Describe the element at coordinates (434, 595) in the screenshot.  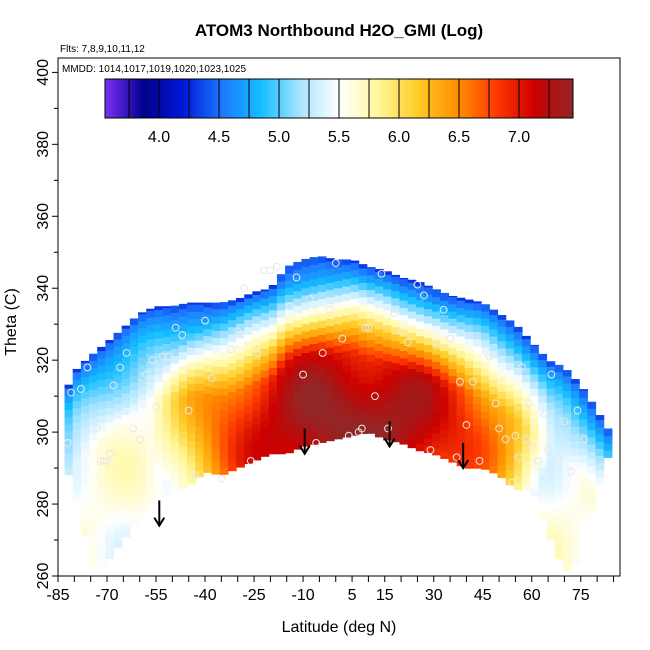
I see `x-tick-label: 30` at that location.